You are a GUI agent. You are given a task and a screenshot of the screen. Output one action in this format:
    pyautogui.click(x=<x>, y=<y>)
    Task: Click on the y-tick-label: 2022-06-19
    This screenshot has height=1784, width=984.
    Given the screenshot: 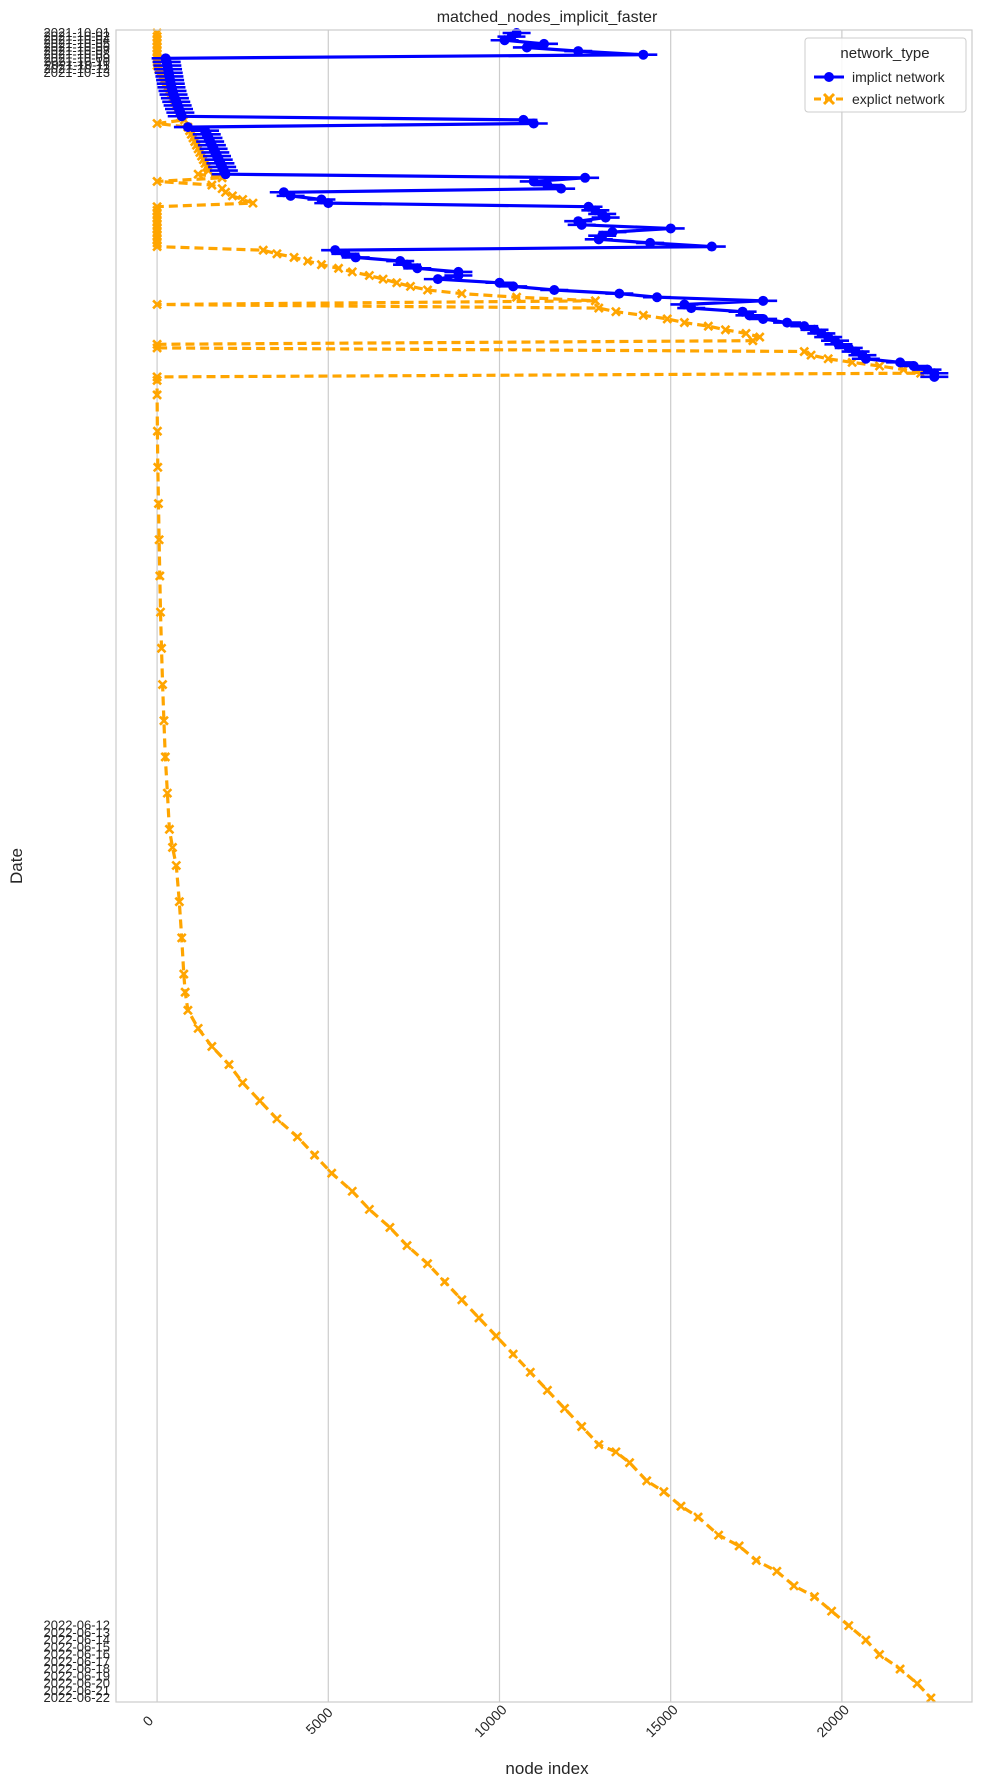 What is the action you would take?
    pyautogui.click(x=77, y=1675)
    